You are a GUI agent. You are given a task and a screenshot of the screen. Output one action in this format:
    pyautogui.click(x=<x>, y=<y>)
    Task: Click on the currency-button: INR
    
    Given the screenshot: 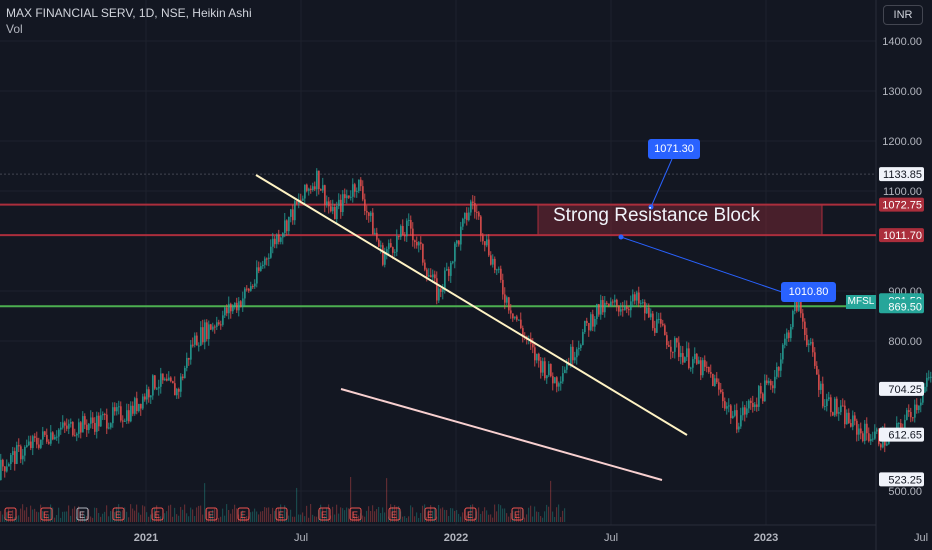 What is the action you would take?
    pyautogui.click(x=903, y=15)
    